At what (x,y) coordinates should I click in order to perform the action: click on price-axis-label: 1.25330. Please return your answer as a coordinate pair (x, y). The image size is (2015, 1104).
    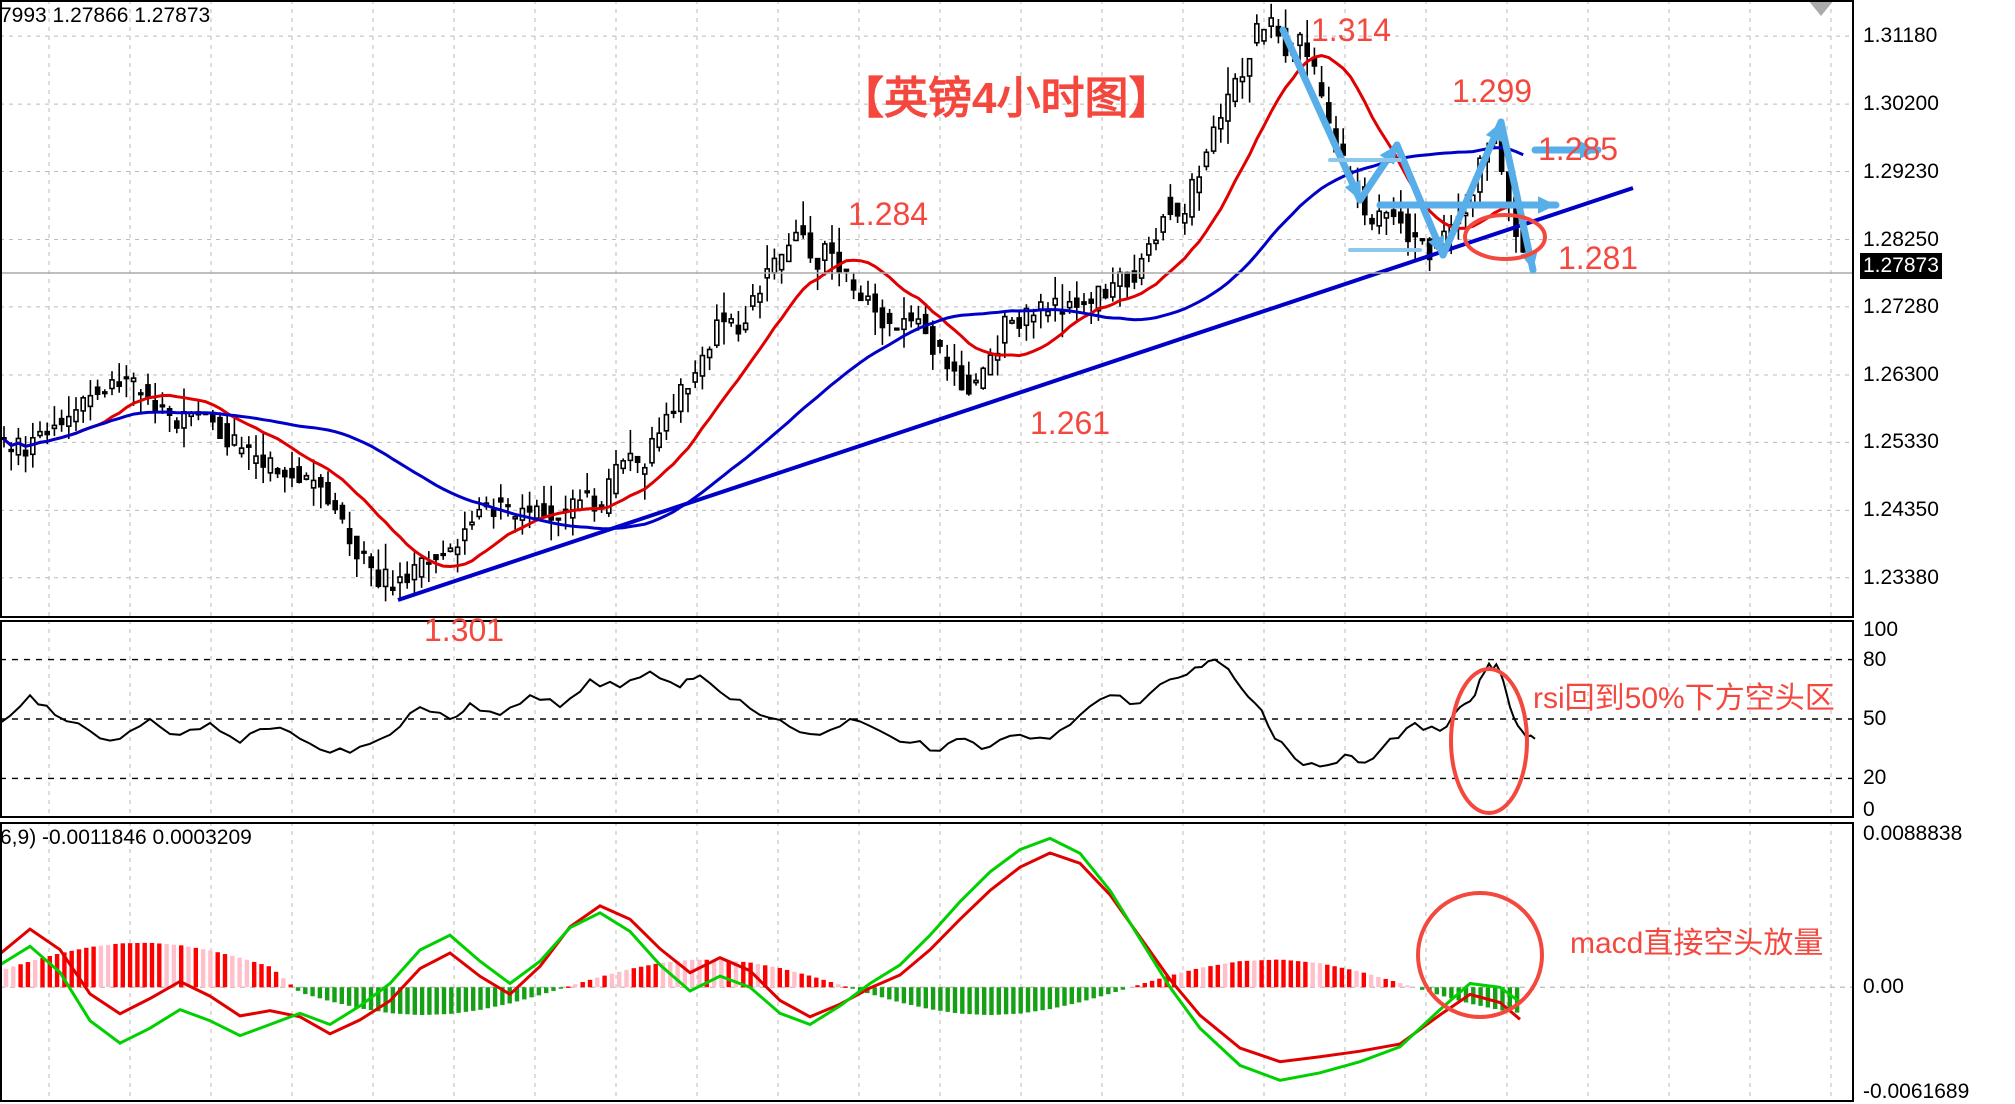
    Looking at the image, I should click on (1901, 442).